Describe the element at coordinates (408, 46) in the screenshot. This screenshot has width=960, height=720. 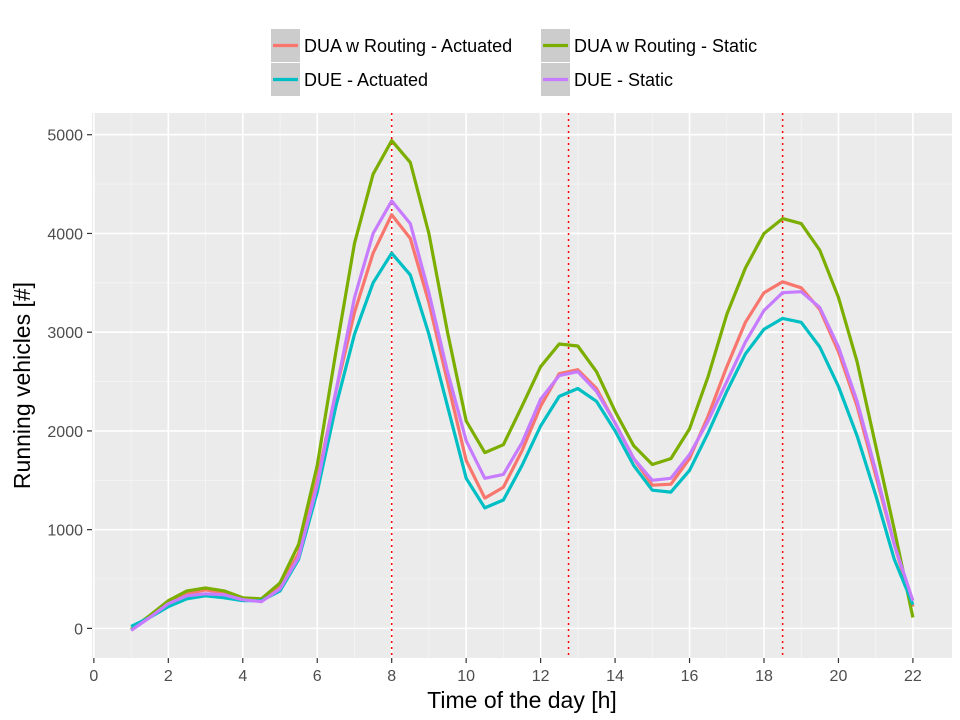
I see `legend-label: DUA w Routing - Actuated` at that location.